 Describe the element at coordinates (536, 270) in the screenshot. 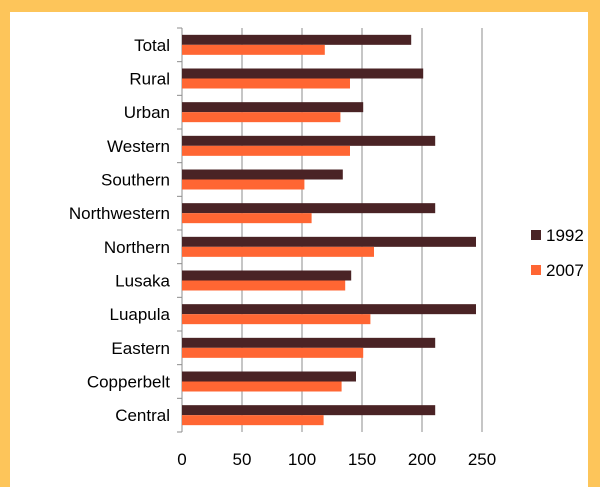

I see `legend-swatch-2007` at that location.